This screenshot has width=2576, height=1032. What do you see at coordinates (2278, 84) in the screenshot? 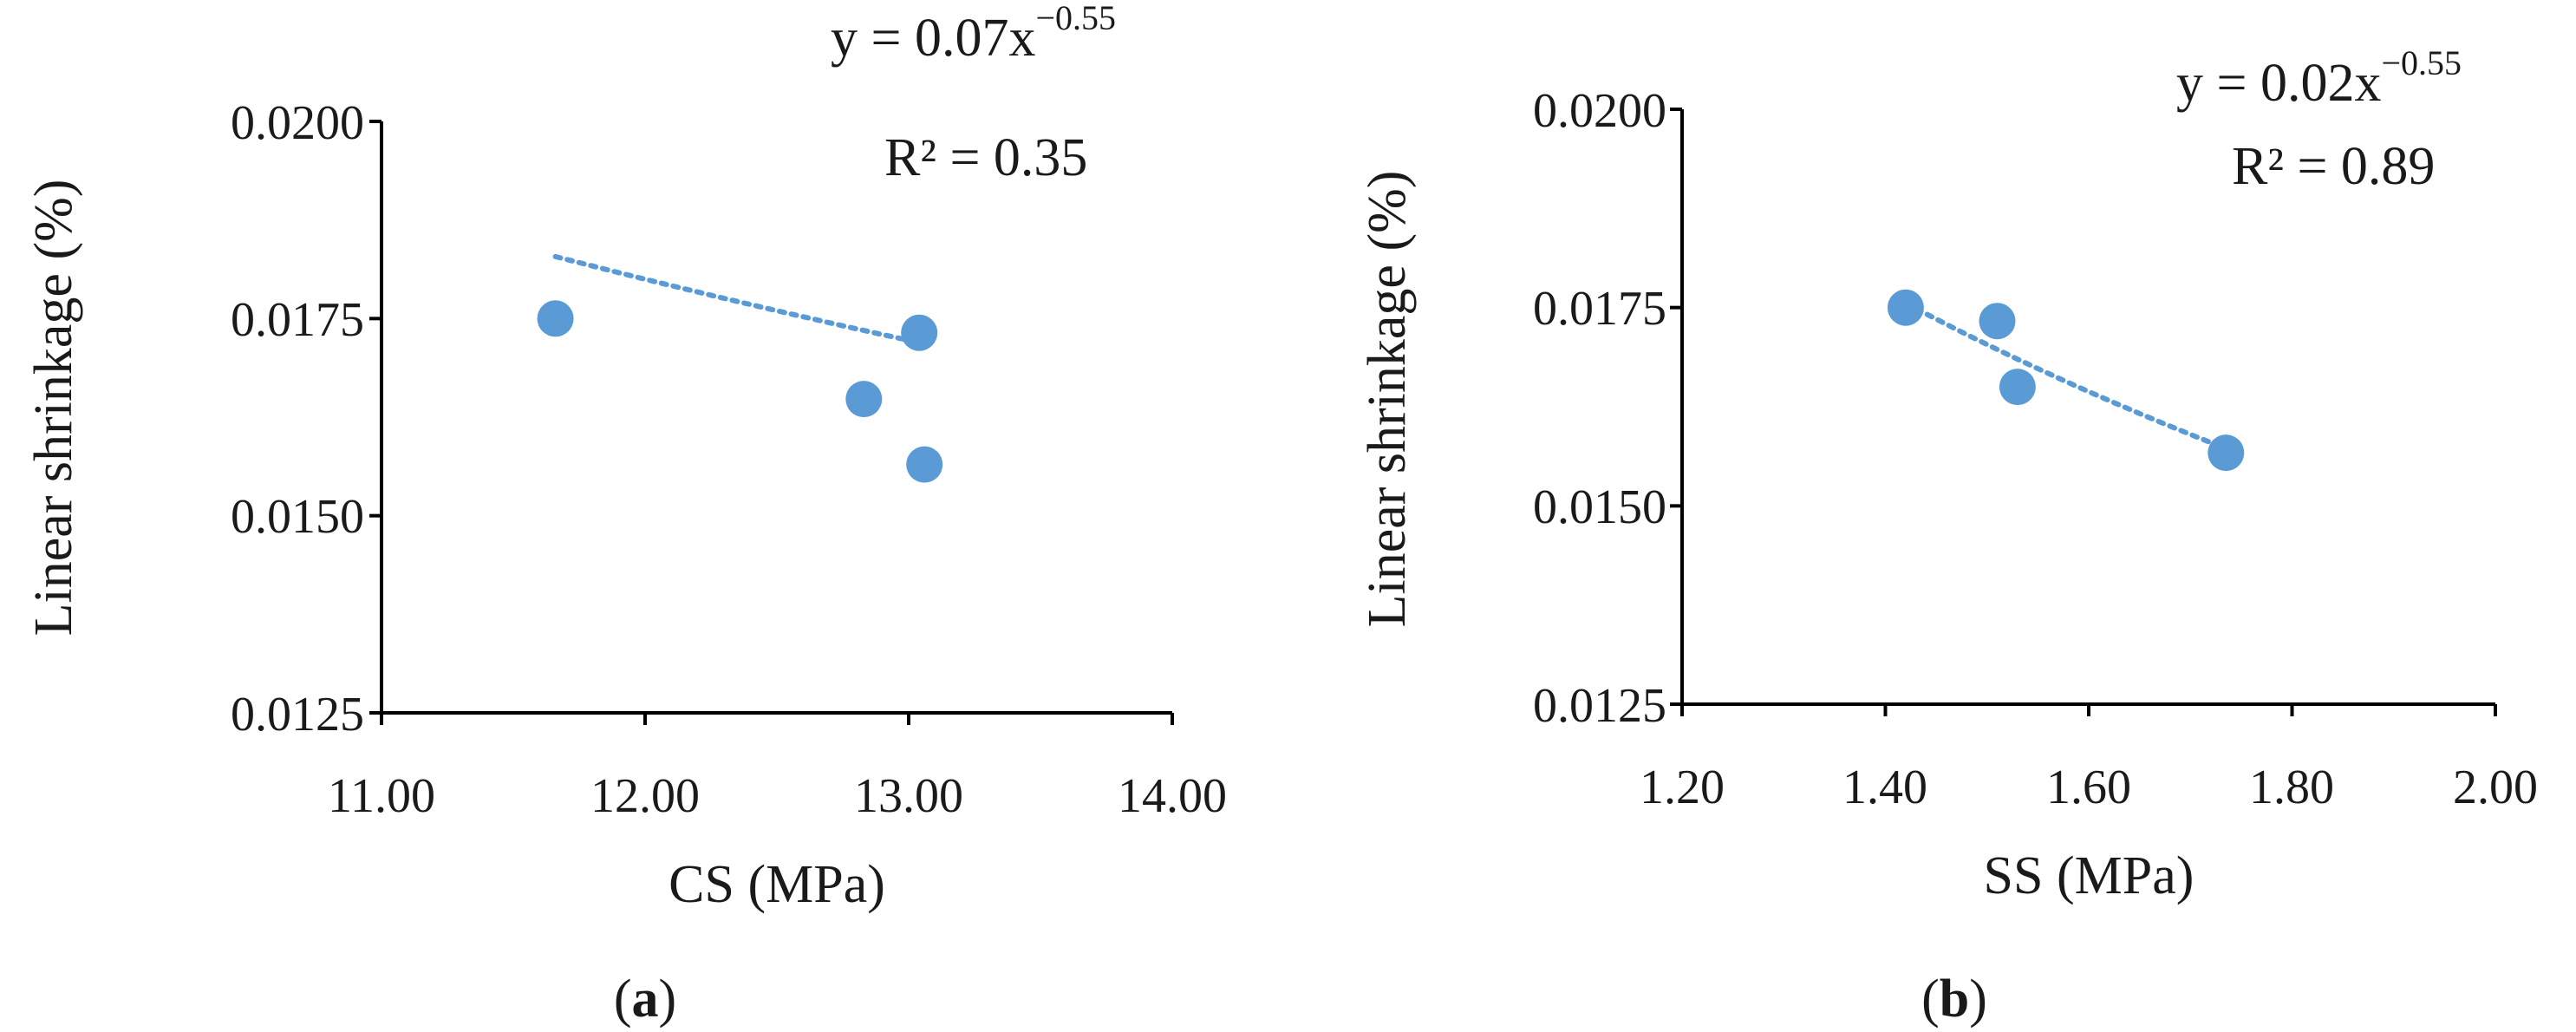
I see `equation-base: y = 0.02x` at bounding box center [2278, 84].